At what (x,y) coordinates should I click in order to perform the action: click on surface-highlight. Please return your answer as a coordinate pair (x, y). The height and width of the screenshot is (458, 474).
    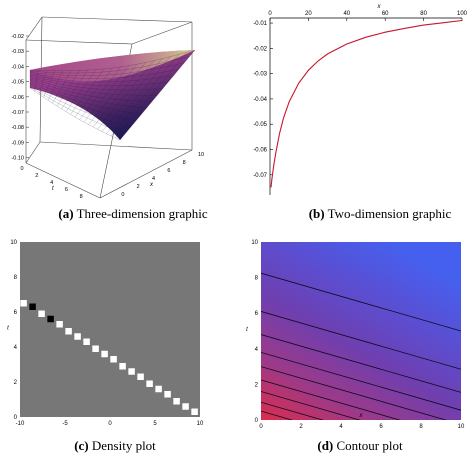
    Looking at the image, I should click on (112, 66).